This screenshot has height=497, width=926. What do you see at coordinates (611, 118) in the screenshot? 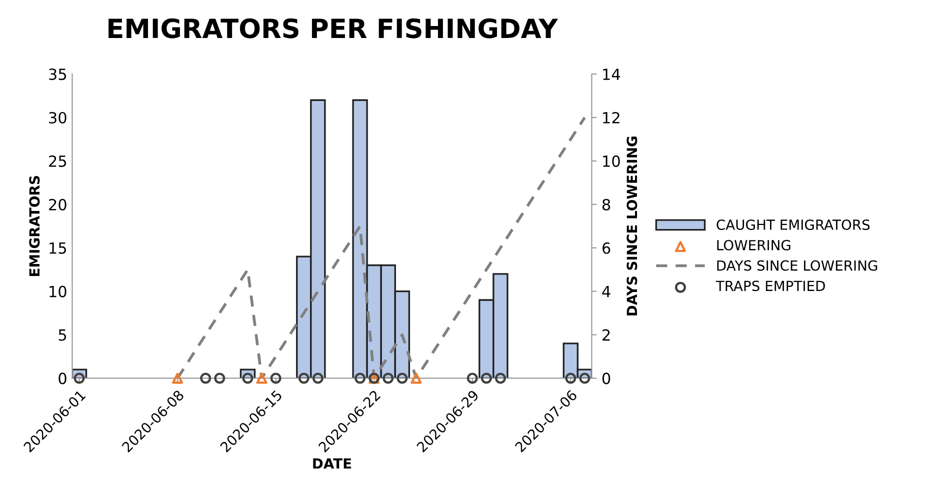
I see `y2-tick-label: 12` at bounding box center [611, 118].